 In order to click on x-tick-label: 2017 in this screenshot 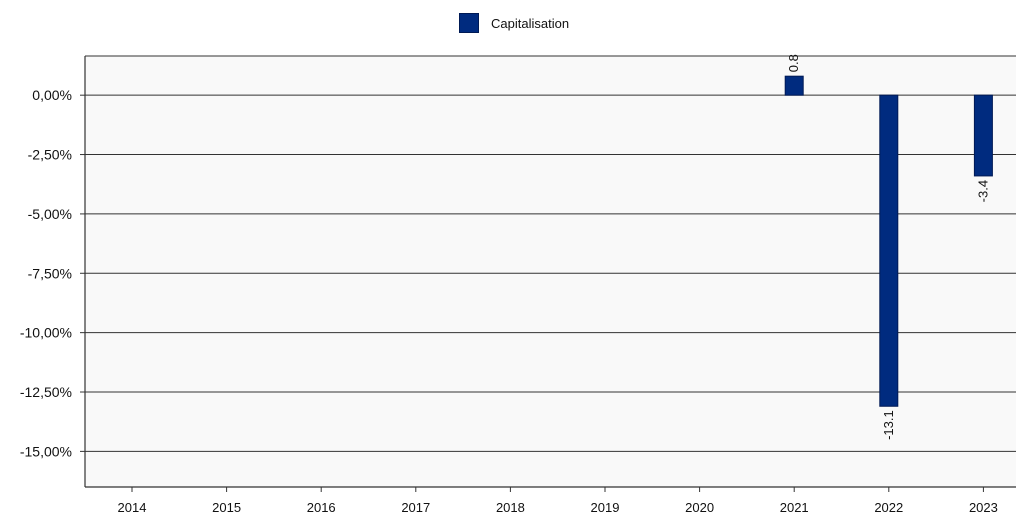, I will do `click(415, 507)`.